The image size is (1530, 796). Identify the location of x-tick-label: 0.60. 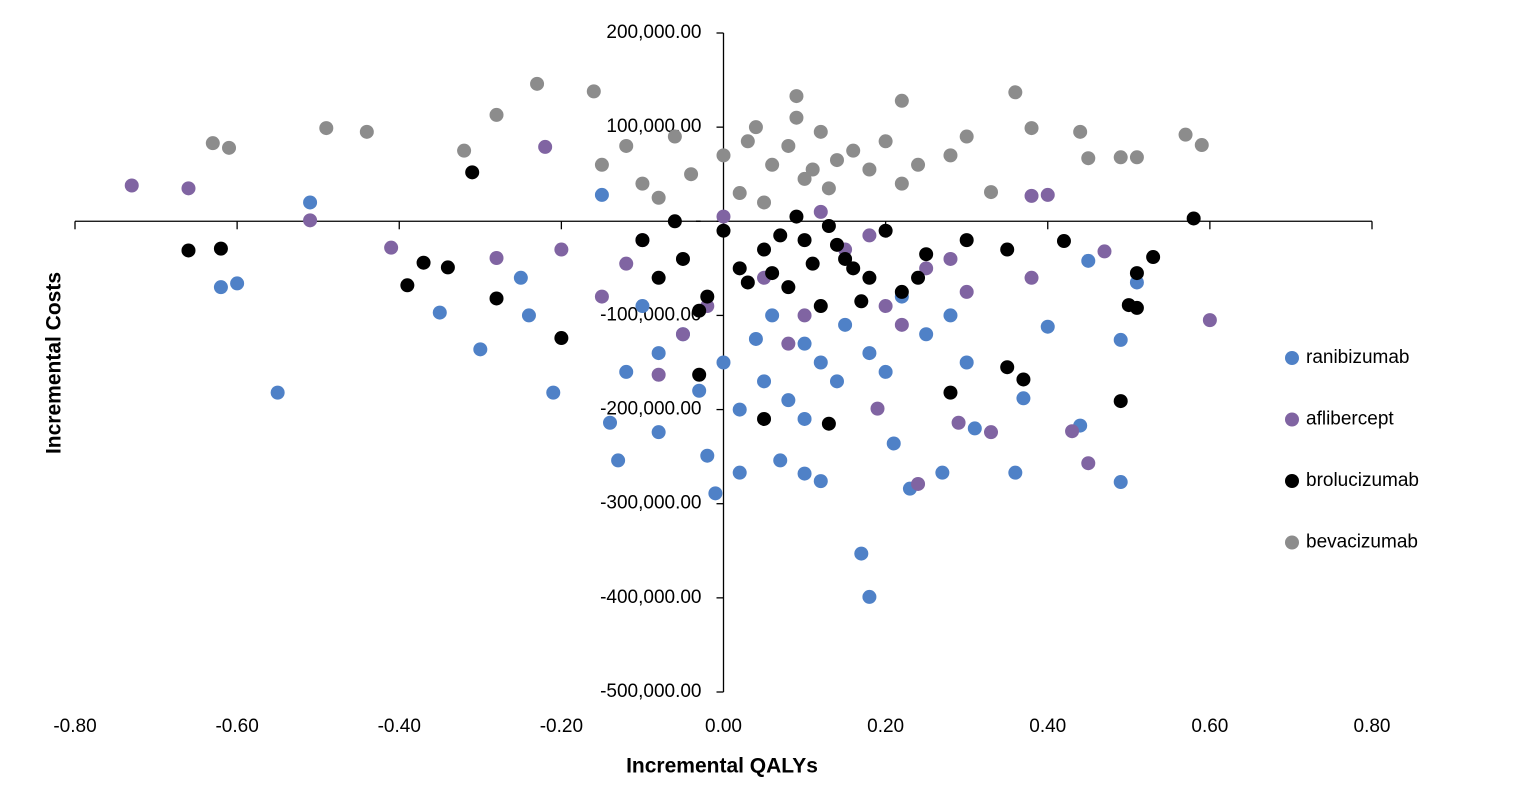
(1209, 726).